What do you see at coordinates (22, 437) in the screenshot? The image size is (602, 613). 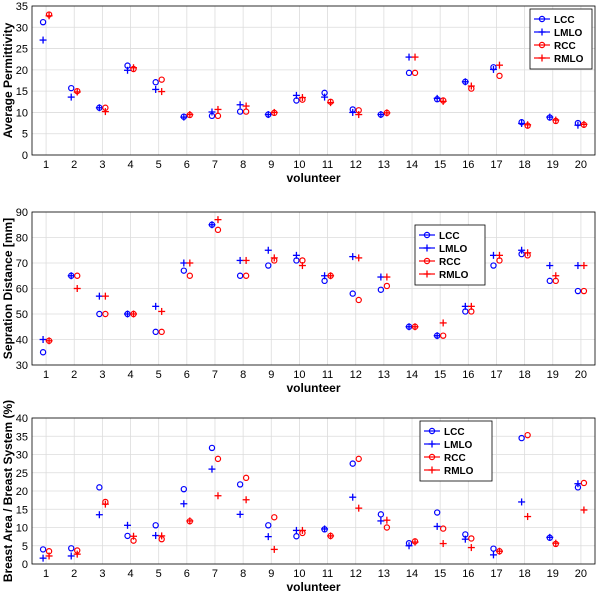 I see `y-tick-label: 35` at bounding box center [22, 437].